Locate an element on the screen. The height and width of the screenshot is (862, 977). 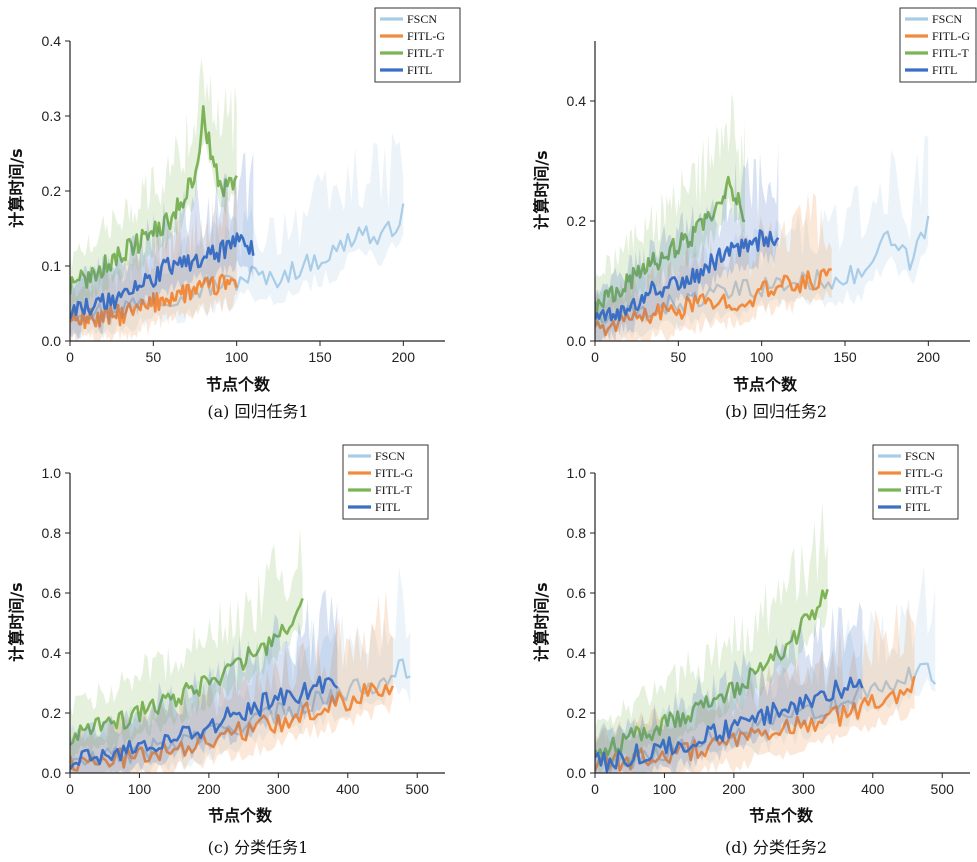
band-fscn is located at coordinates (240, 669).